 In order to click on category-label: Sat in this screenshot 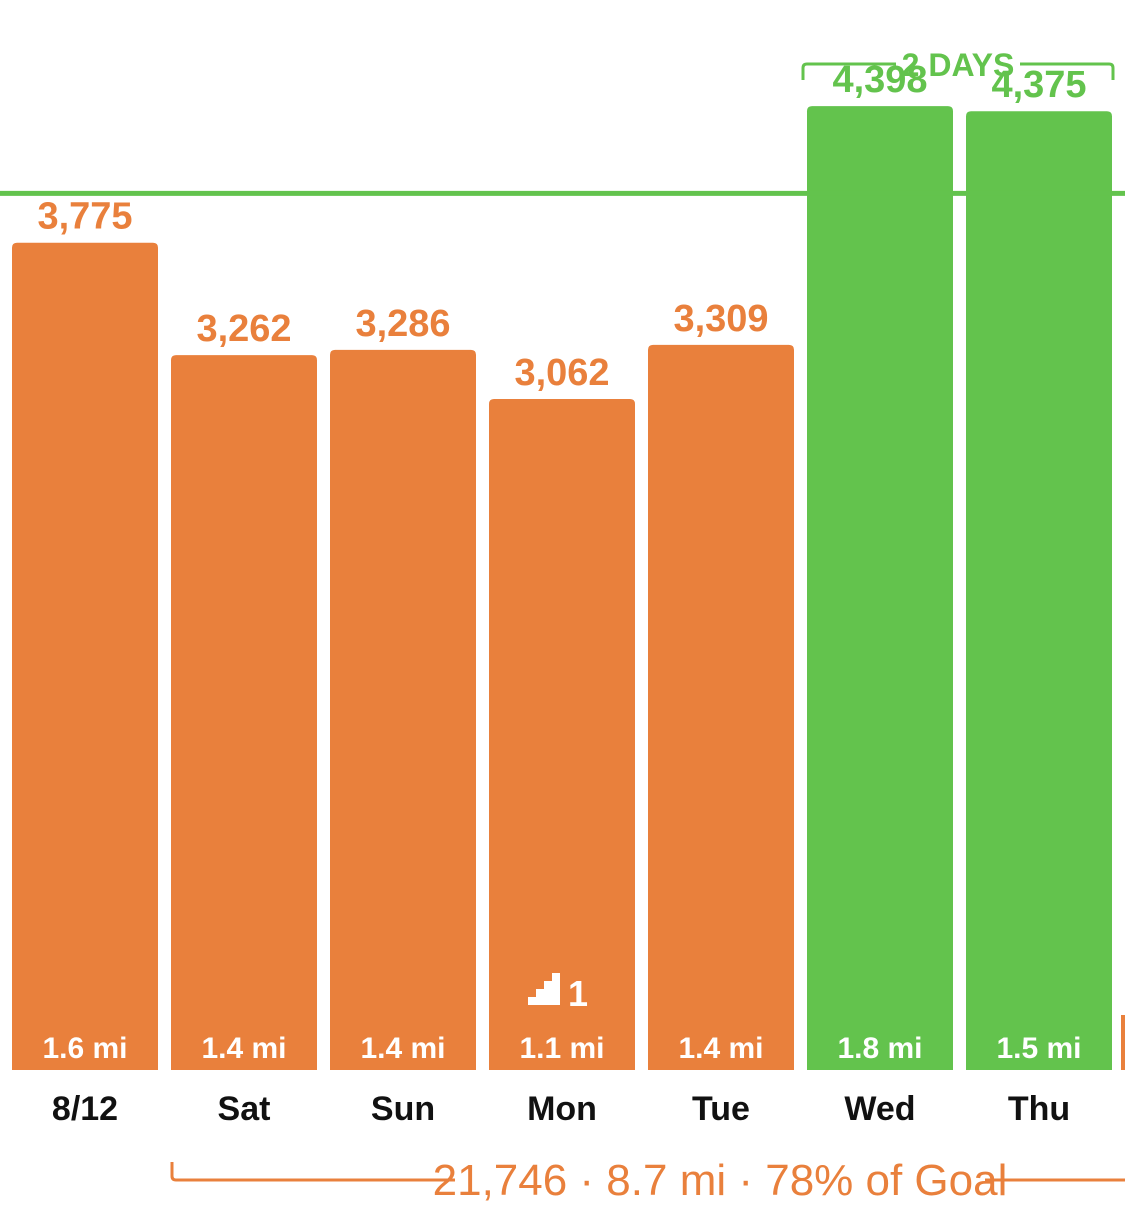, I will do `click(244, 1109)`.